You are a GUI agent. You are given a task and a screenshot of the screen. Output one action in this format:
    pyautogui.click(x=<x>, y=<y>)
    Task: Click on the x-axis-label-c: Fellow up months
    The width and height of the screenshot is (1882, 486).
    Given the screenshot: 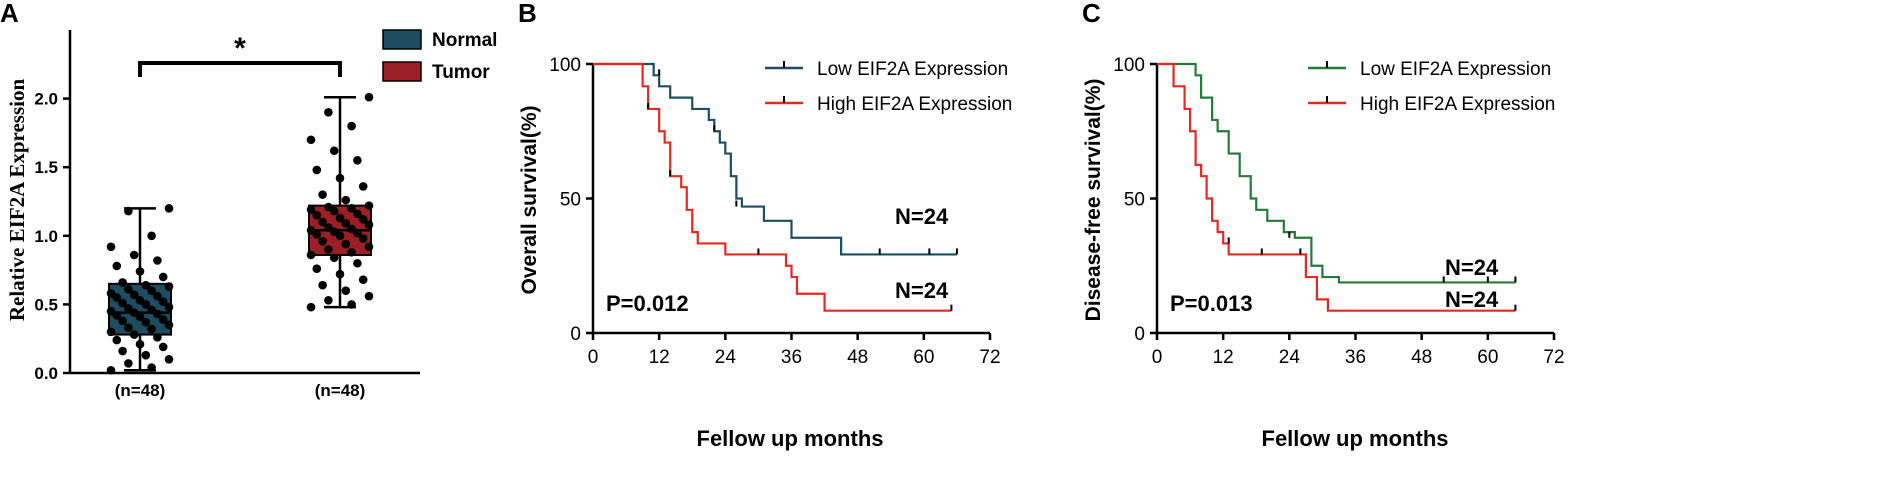 What is the action you would take?
    pyautogui.click(x=1355, y=438)
    